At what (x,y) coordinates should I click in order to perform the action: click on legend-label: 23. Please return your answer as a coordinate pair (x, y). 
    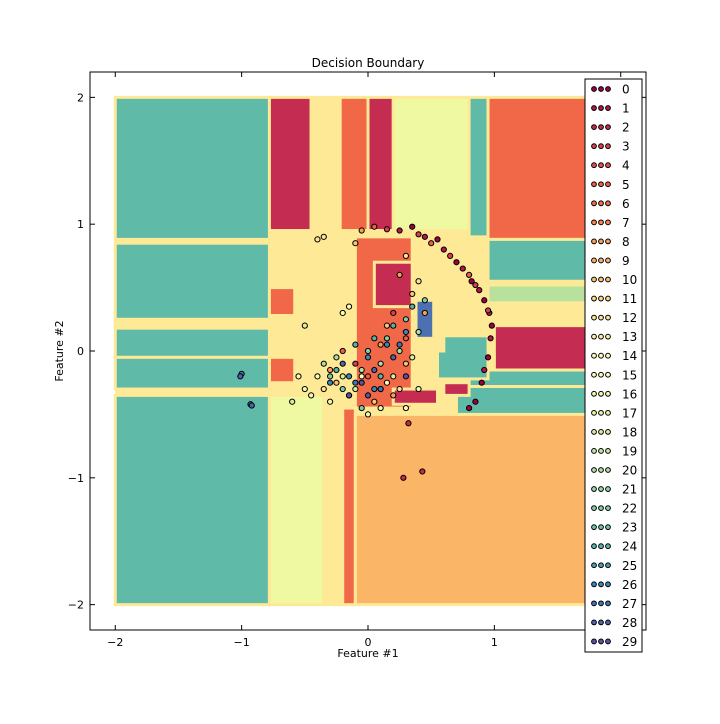
    Looking at the image, I should click on (629, 528).